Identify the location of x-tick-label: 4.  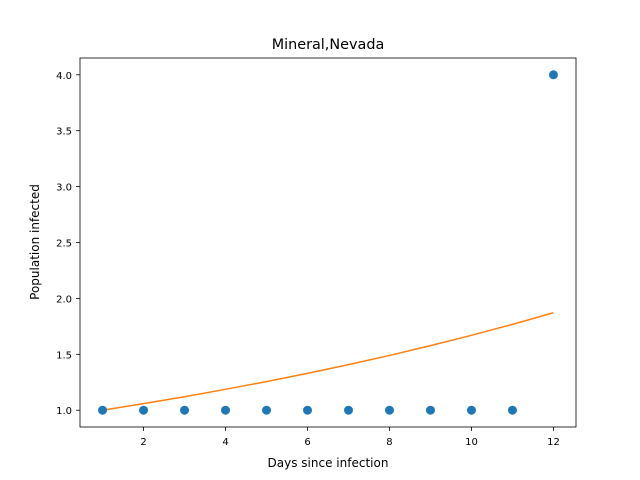
(225, 442).